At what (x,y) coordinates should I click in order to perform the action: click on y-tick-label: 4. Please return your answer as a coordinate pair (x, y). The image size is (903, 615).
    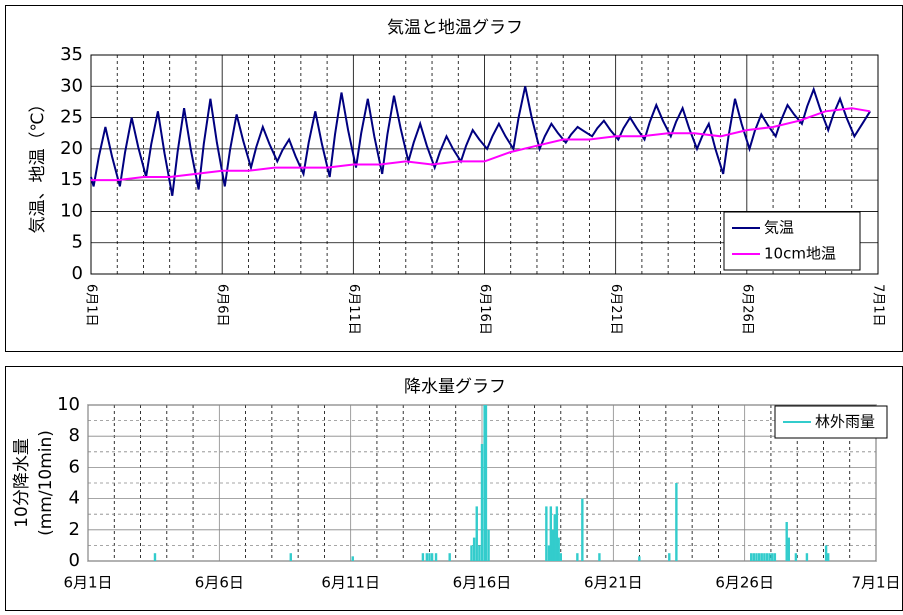
    Looking at the image, I should click on (74, 498).